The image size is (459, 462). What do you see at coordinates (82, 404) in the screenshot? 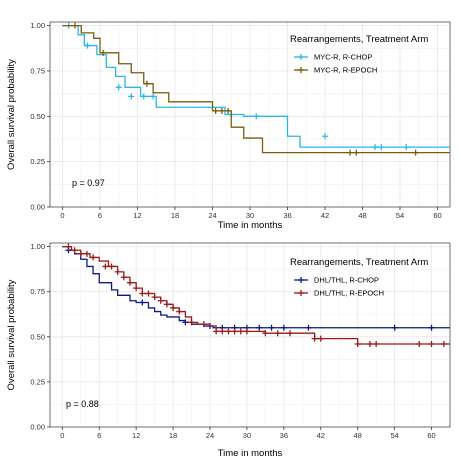
I see `p-value-annotation: p = 0.88` at bounding box center [82, 404].